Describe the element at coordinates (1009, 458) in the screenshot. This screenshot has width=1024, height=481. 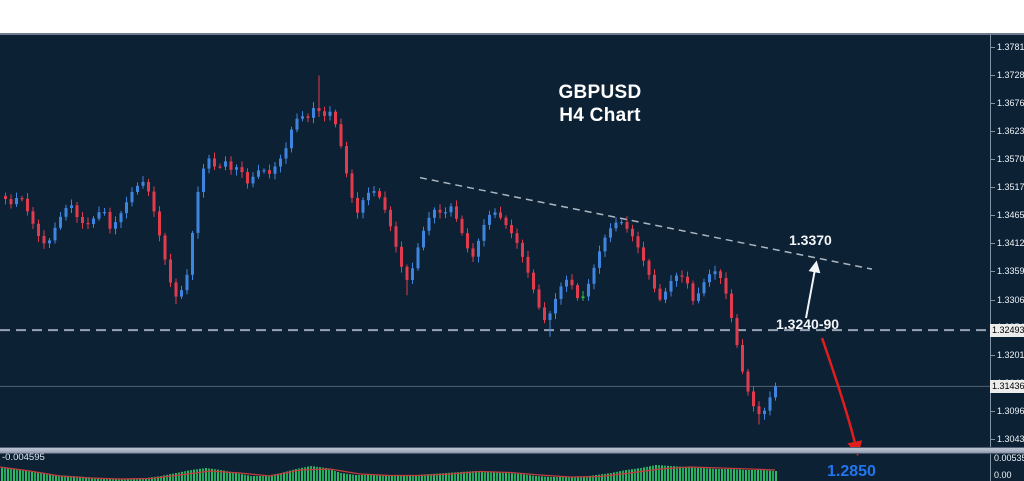
I see `indicator-axis-tick-max: 0.005354` at that location.